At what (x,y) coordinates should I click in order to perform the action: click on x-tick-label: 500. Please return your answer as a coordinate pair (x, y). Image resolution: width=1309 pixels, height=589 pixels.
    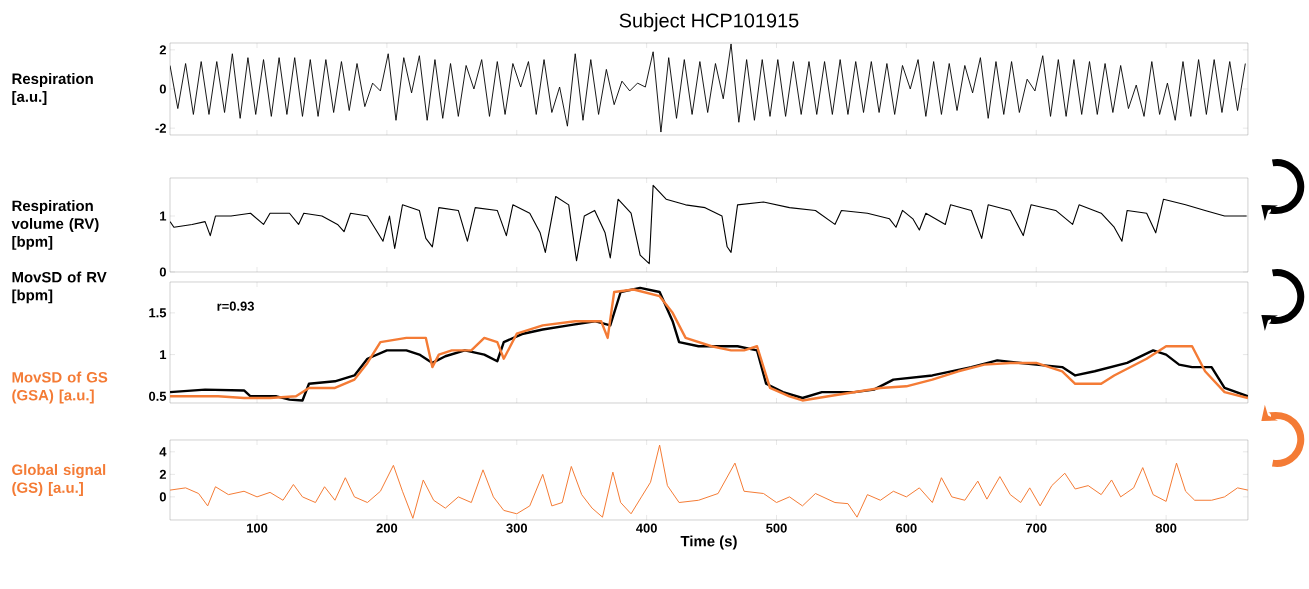
    Looking at the image, I should click on (776, 528).